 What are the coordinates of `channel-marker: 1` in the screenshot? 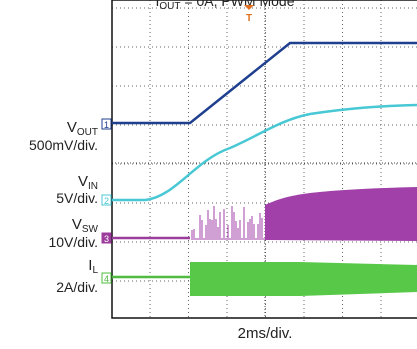 It's located at (106, 125).